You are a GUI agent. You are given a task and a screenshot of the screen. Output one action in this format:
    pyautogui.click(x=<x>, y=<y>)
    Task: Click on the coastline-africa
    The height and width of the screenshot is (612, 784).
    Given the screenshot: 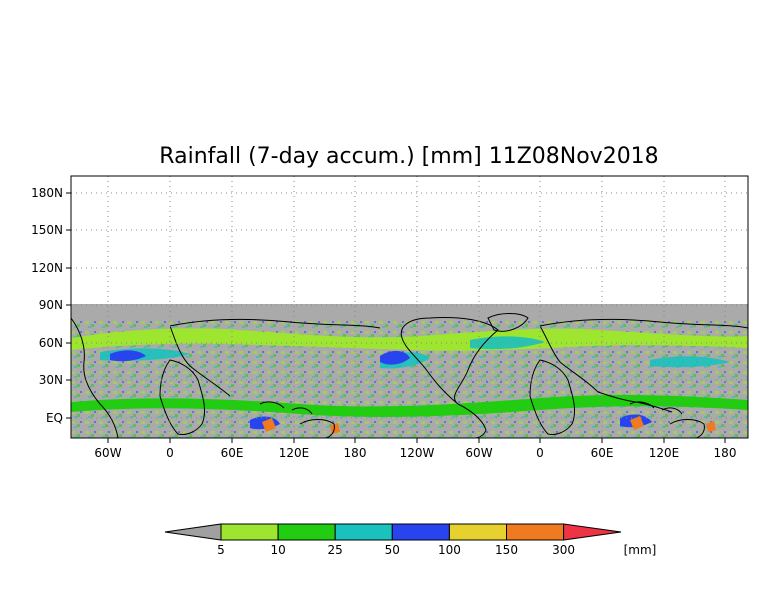 What is the action you would take?
    pyautogui.click(x=552, y=397)
    